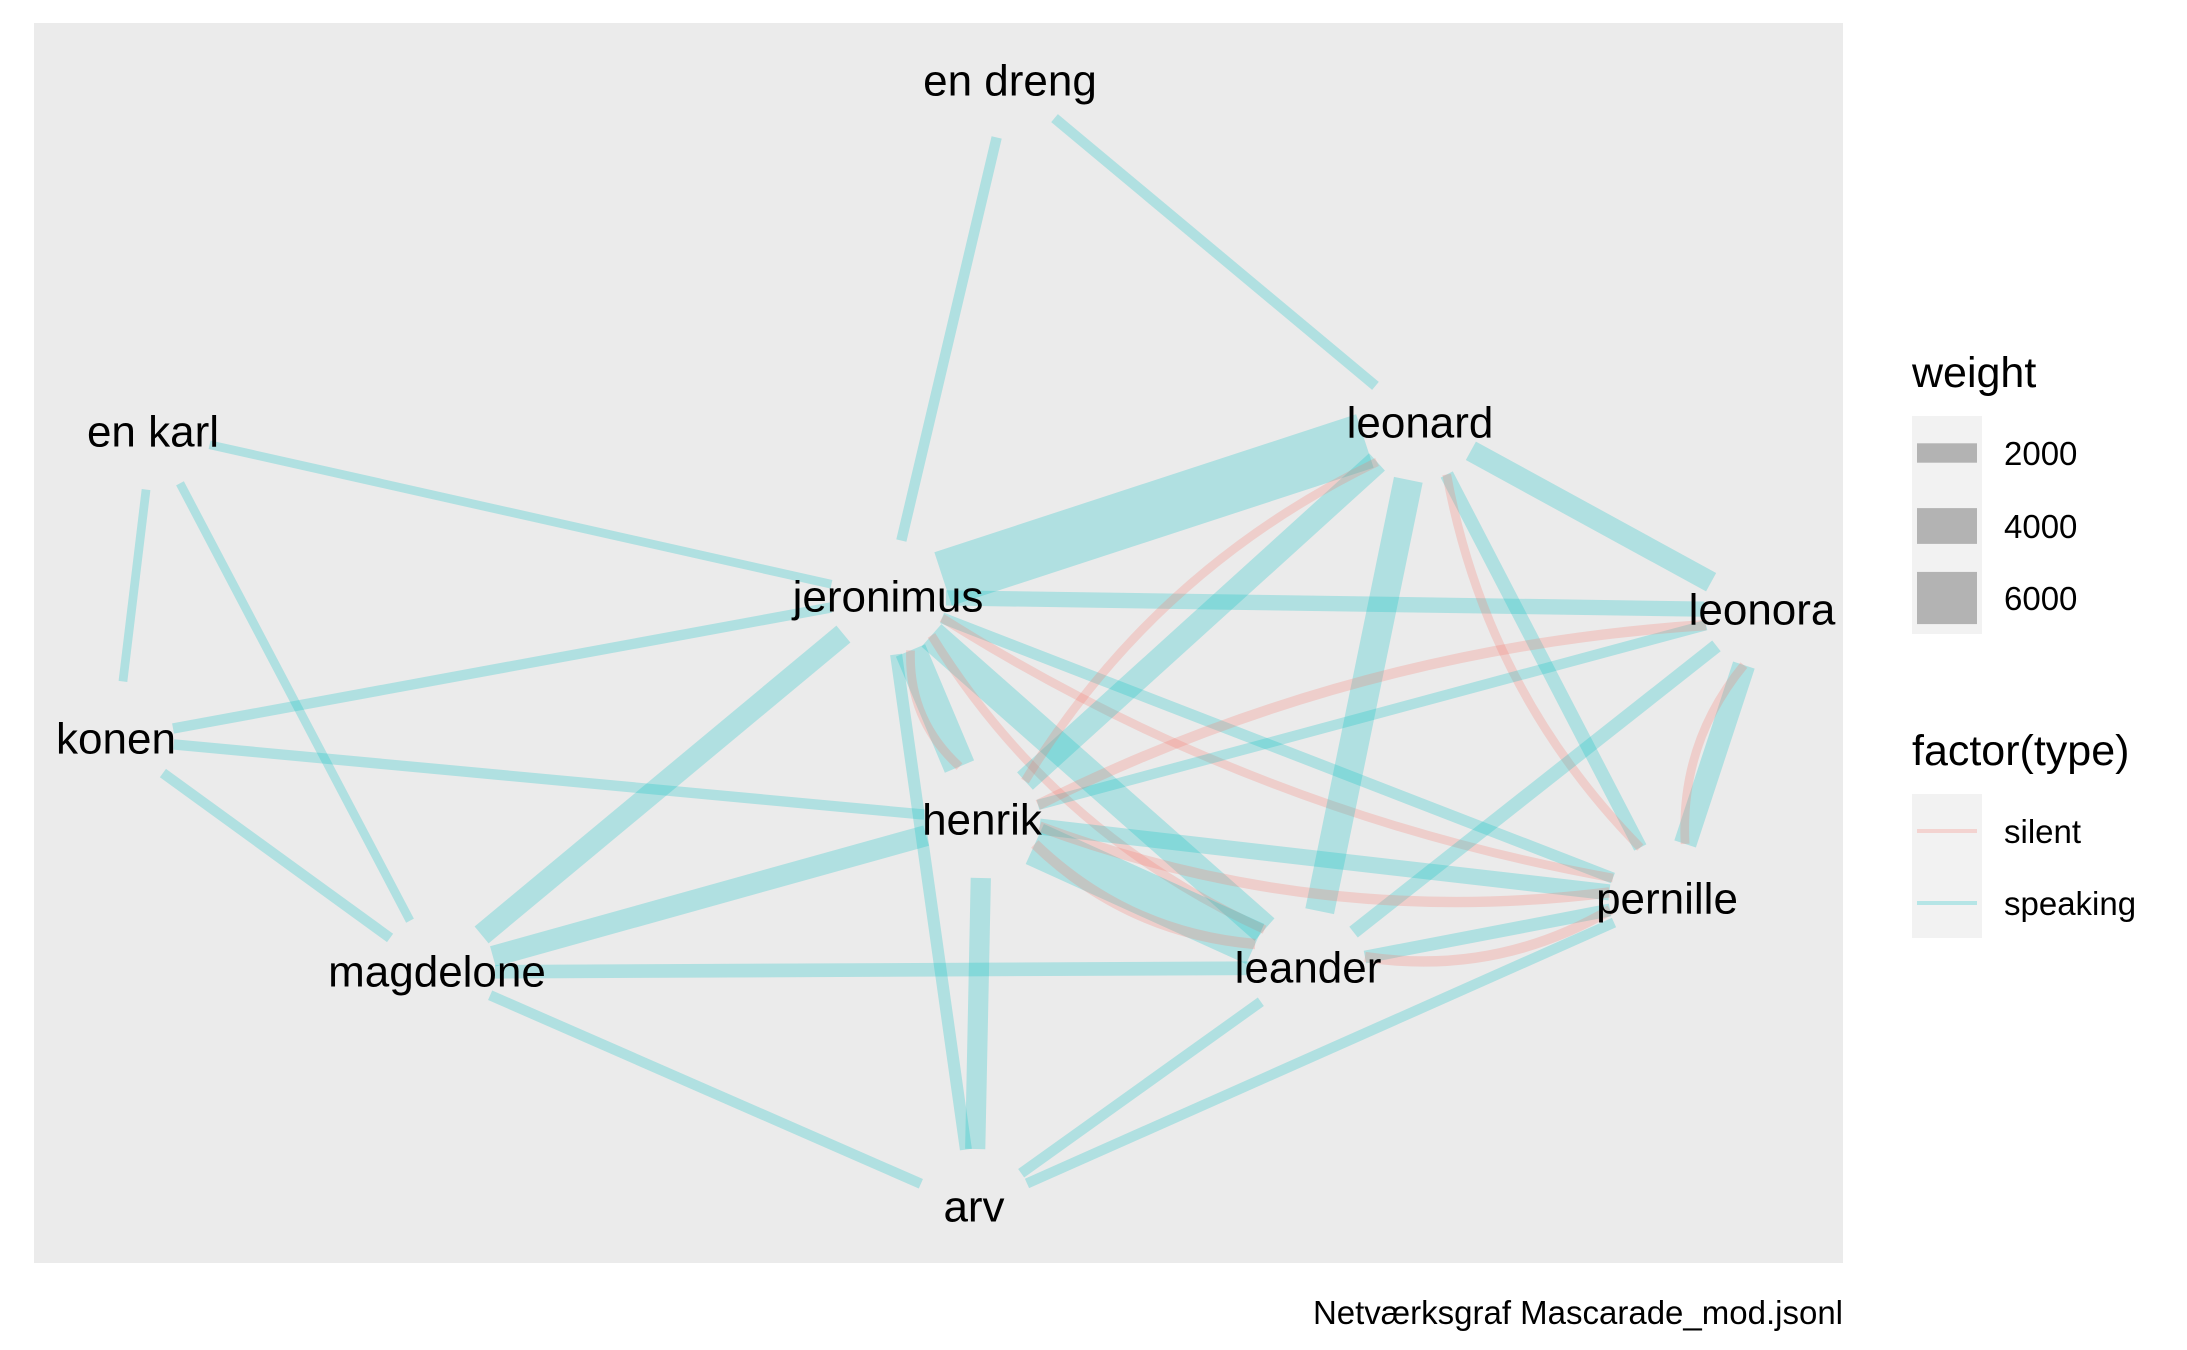 Image resolution: width=2187 pixels, height=1350 pixels. I want to click on legend-weight-label-2000: 2000, so click(2040, 453).